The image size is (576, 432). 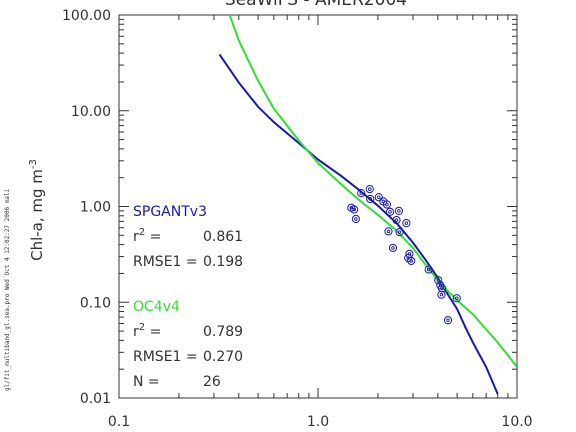 What do you see at coordinates (37, 215) in the screenshot?
I see `y-axis-label-main: Chl-a, mg m` at bounding box center [37, 215].